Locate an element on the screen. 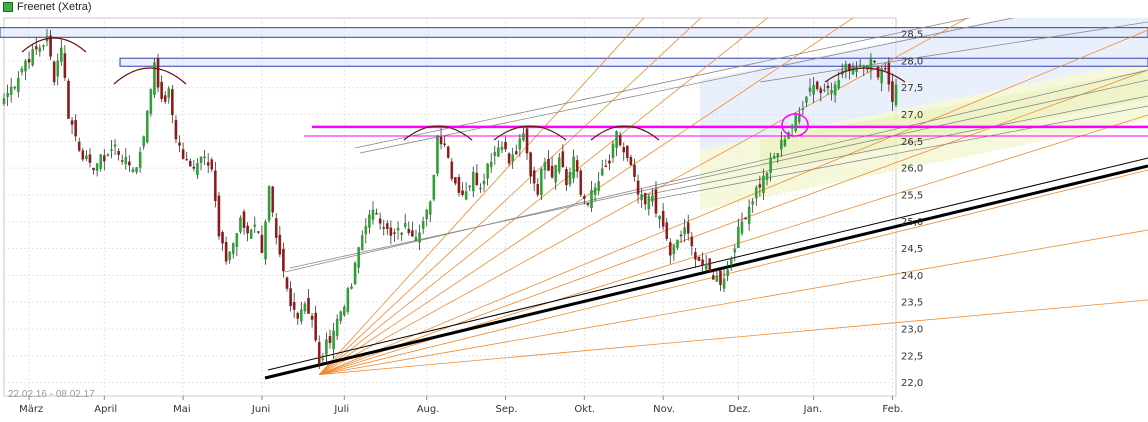  shaded-zone is located at coordinates (924, 84).